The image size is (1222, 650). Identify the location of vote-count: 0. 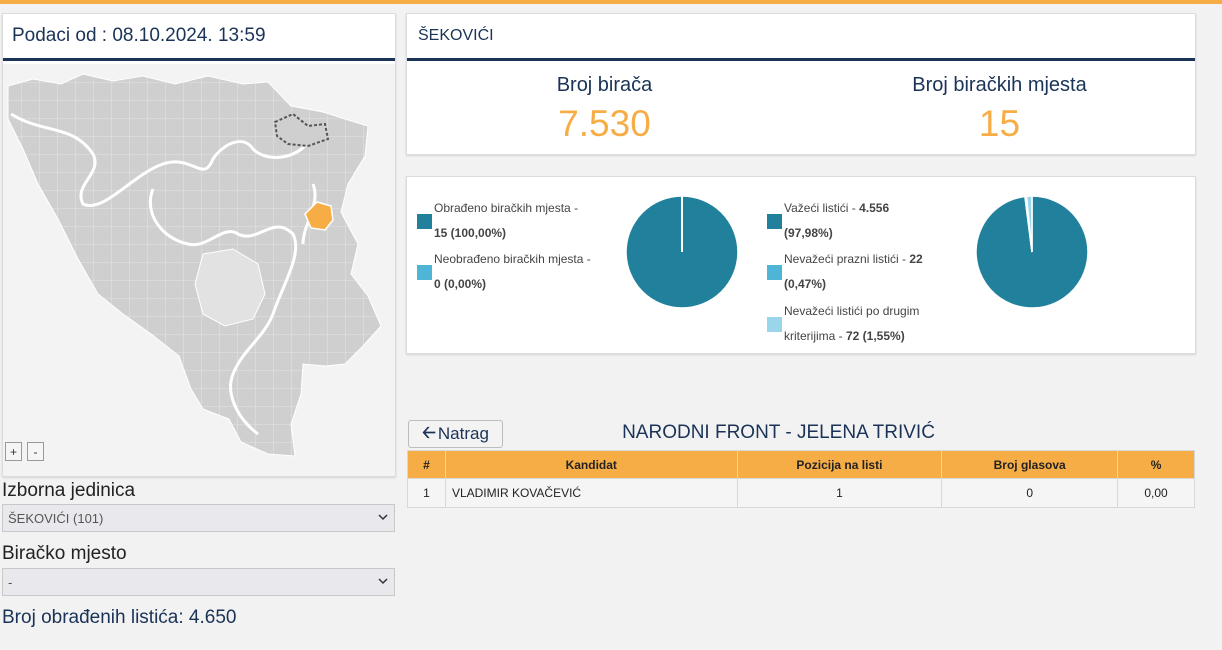
(1030, 493).